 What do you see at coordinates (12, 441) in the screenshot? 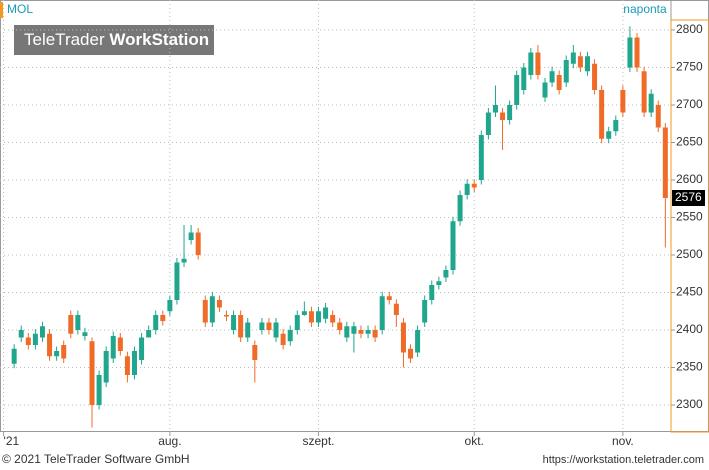
I see `x-tick-label: '21` at bounding box center [12, 441].